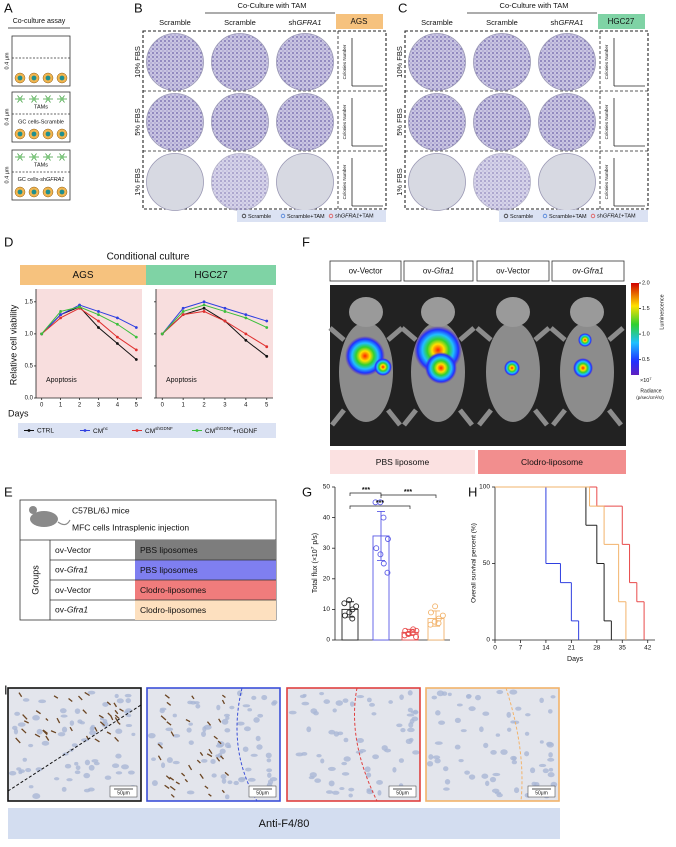 The height and width of the screenshot is (847, 676). I want to click on treatment-cell, so click(205, 570).